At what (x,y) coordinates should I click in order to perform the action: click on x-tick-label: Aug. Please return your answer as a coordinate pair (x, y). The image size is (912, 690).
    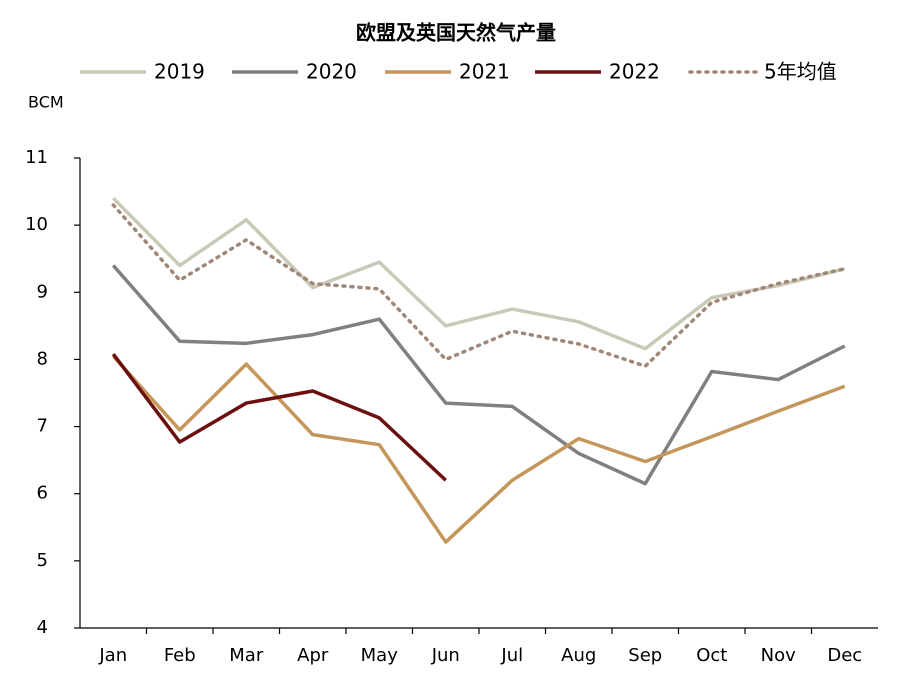
    Looking at the image, I should click on (578, 655).